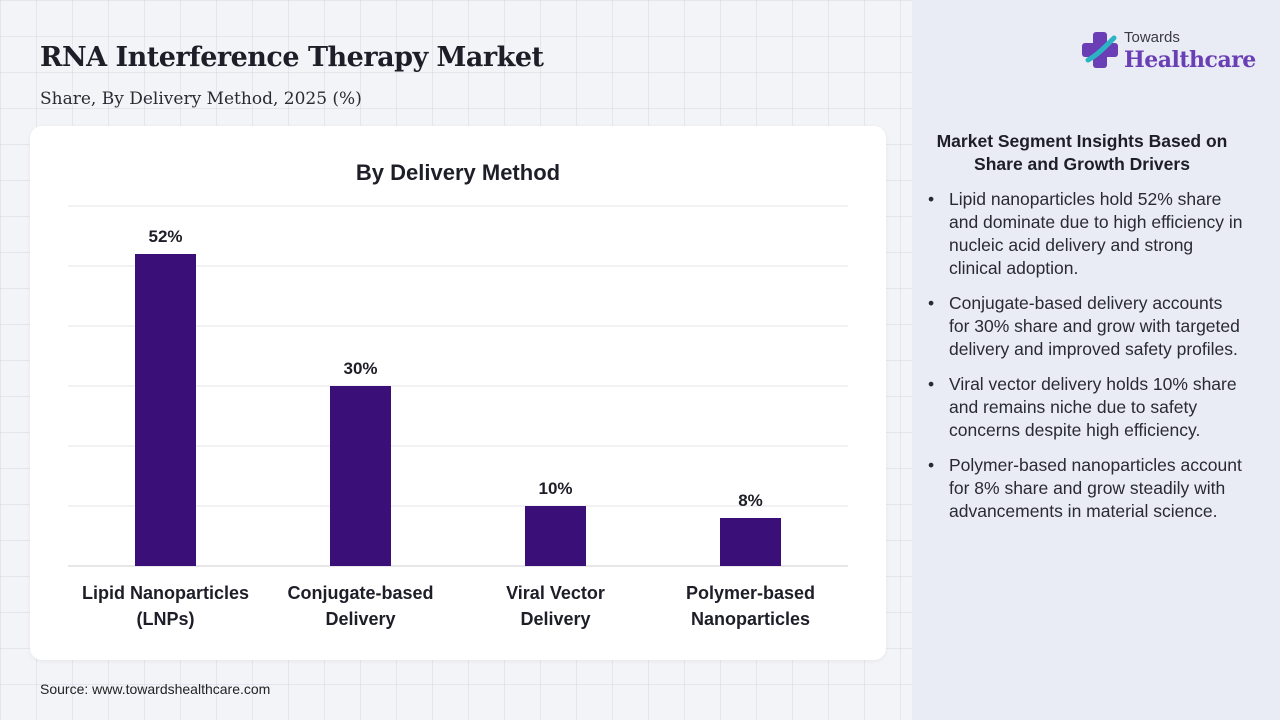  What do you see at coordinates (292, 57) in the screenshot?
I see `page-title: RNA Interference Therapy Market` at bounding box center [292, 57].